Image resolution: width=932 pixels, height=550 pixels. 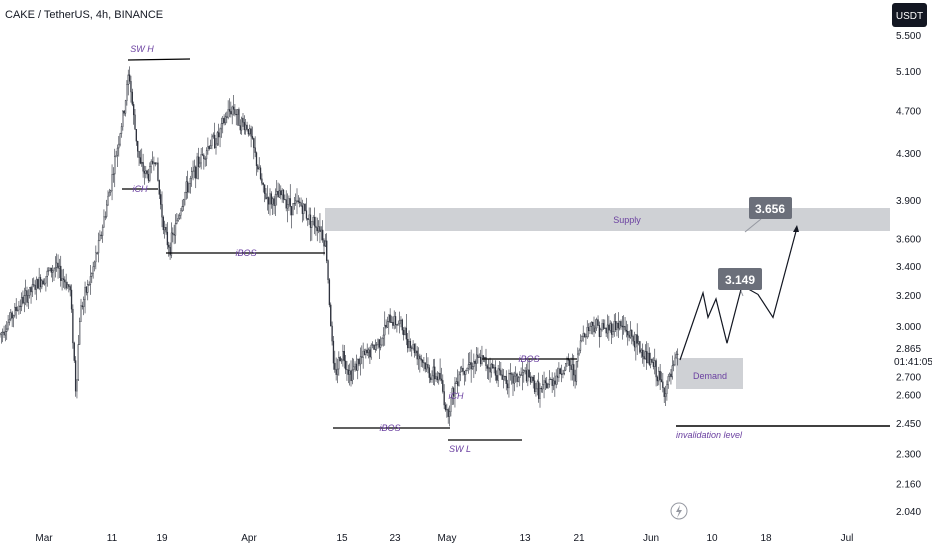 What do you see at coordinates (740, 279) in the screenshot?
I see `target-1-box` at bounding box center [740, 279].